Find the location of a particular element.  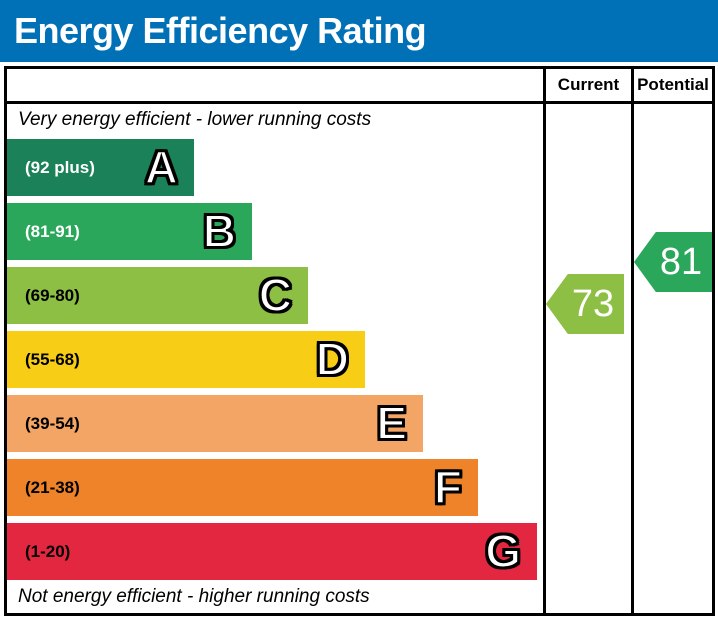

band-a: (92 plus) A is located at coordinates (100, 167).